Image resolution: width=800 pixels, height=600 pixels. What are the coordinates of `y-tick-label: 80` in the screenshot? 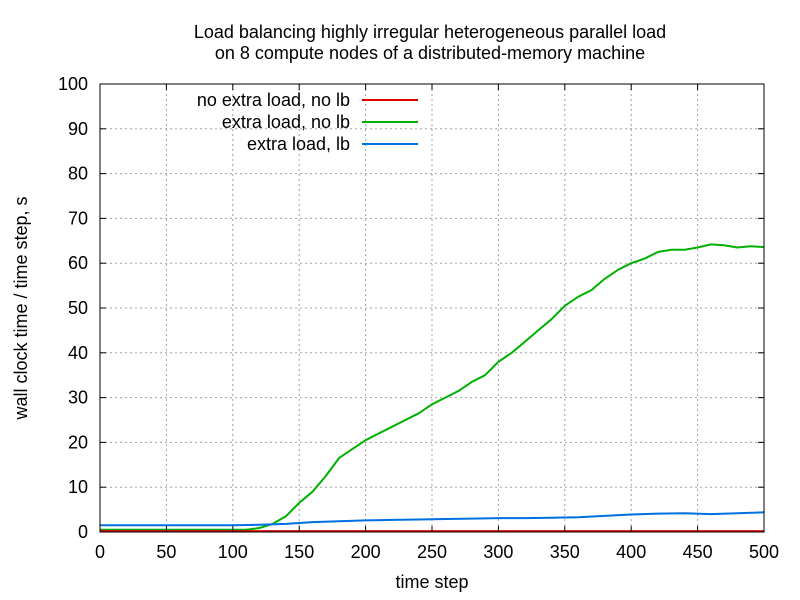 It's located at (78, 174).